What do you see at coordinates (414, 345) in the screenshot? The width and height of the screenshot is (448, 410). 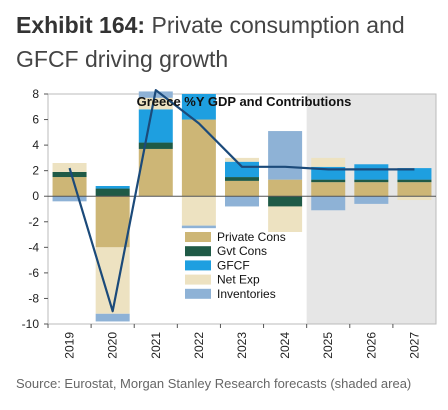 I see `x-tick-label: 2027` at bounding box center [414, 345].